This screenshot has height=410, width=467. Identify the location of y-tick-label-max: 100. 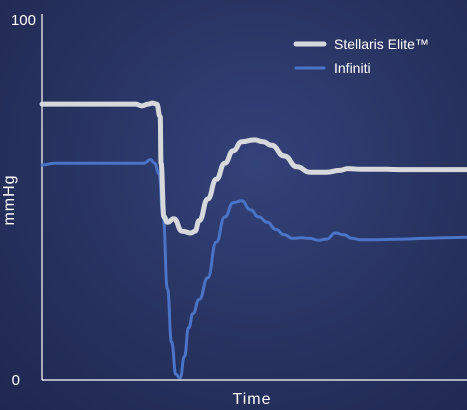
(23, 20).